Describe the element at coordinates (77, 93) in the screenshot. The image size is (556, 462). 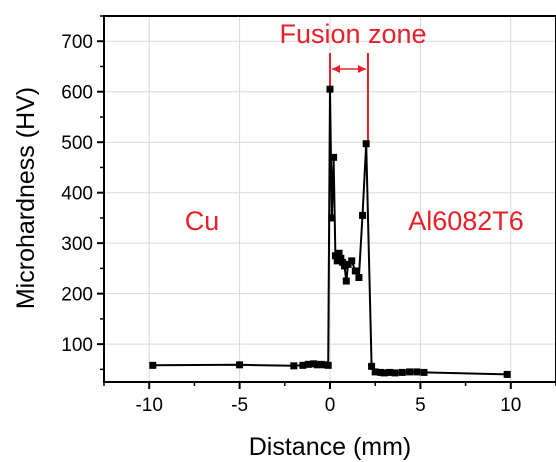
I see `y-tick-label: 600` at that location.